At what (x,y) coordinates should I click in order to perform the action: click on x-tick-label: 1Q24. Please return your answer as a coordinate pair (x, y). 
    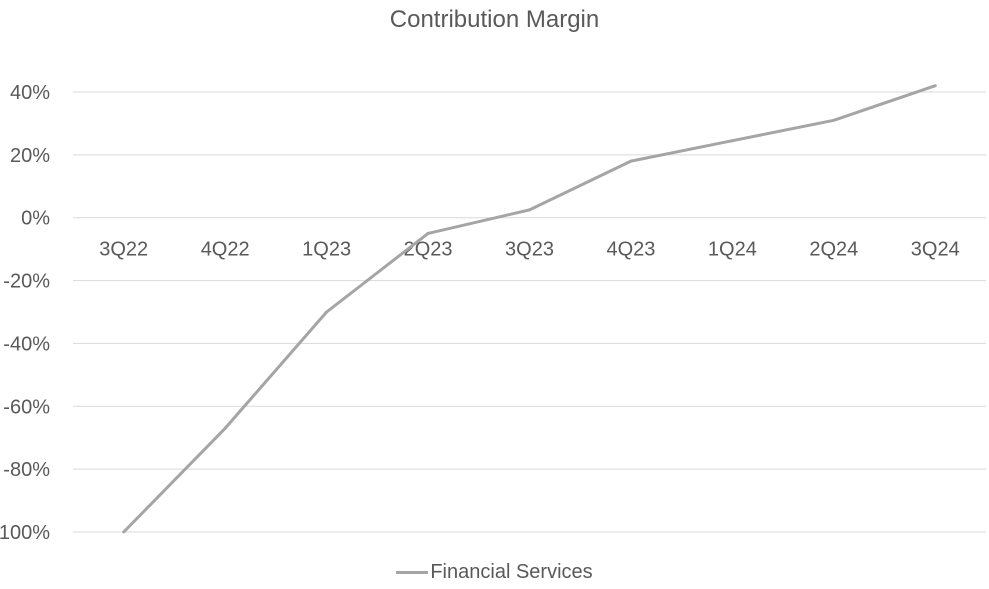
    Looking at the image, I should click on (732, 250).